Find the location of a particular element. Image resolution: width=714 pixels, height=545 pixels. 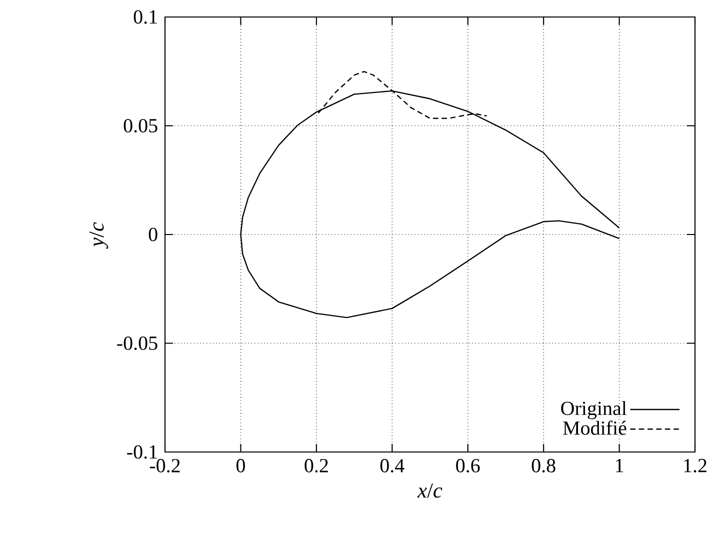

x-tick-label: 0 is located at coordinates (240, 465).